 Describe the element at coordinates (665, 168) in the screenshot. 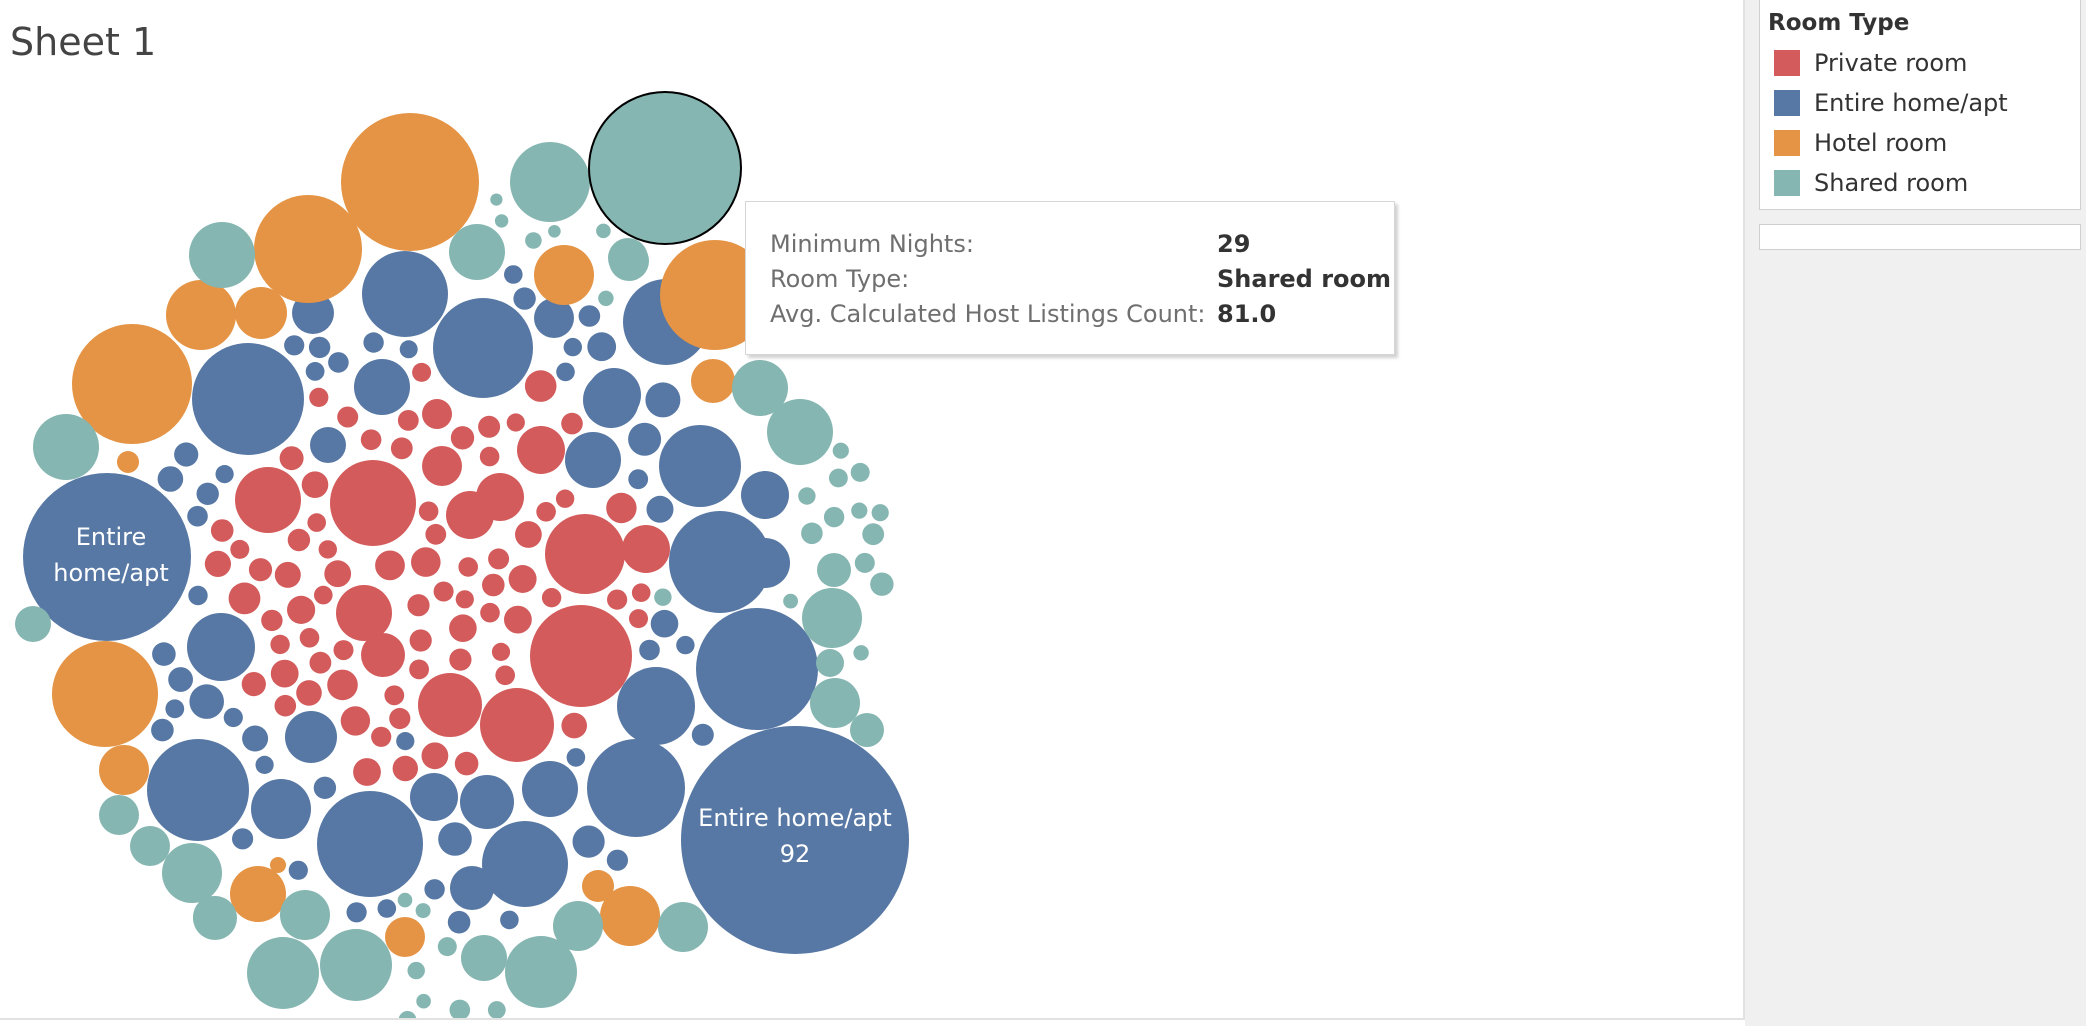

I see `bubble-highlighted-shared-room` at that location.